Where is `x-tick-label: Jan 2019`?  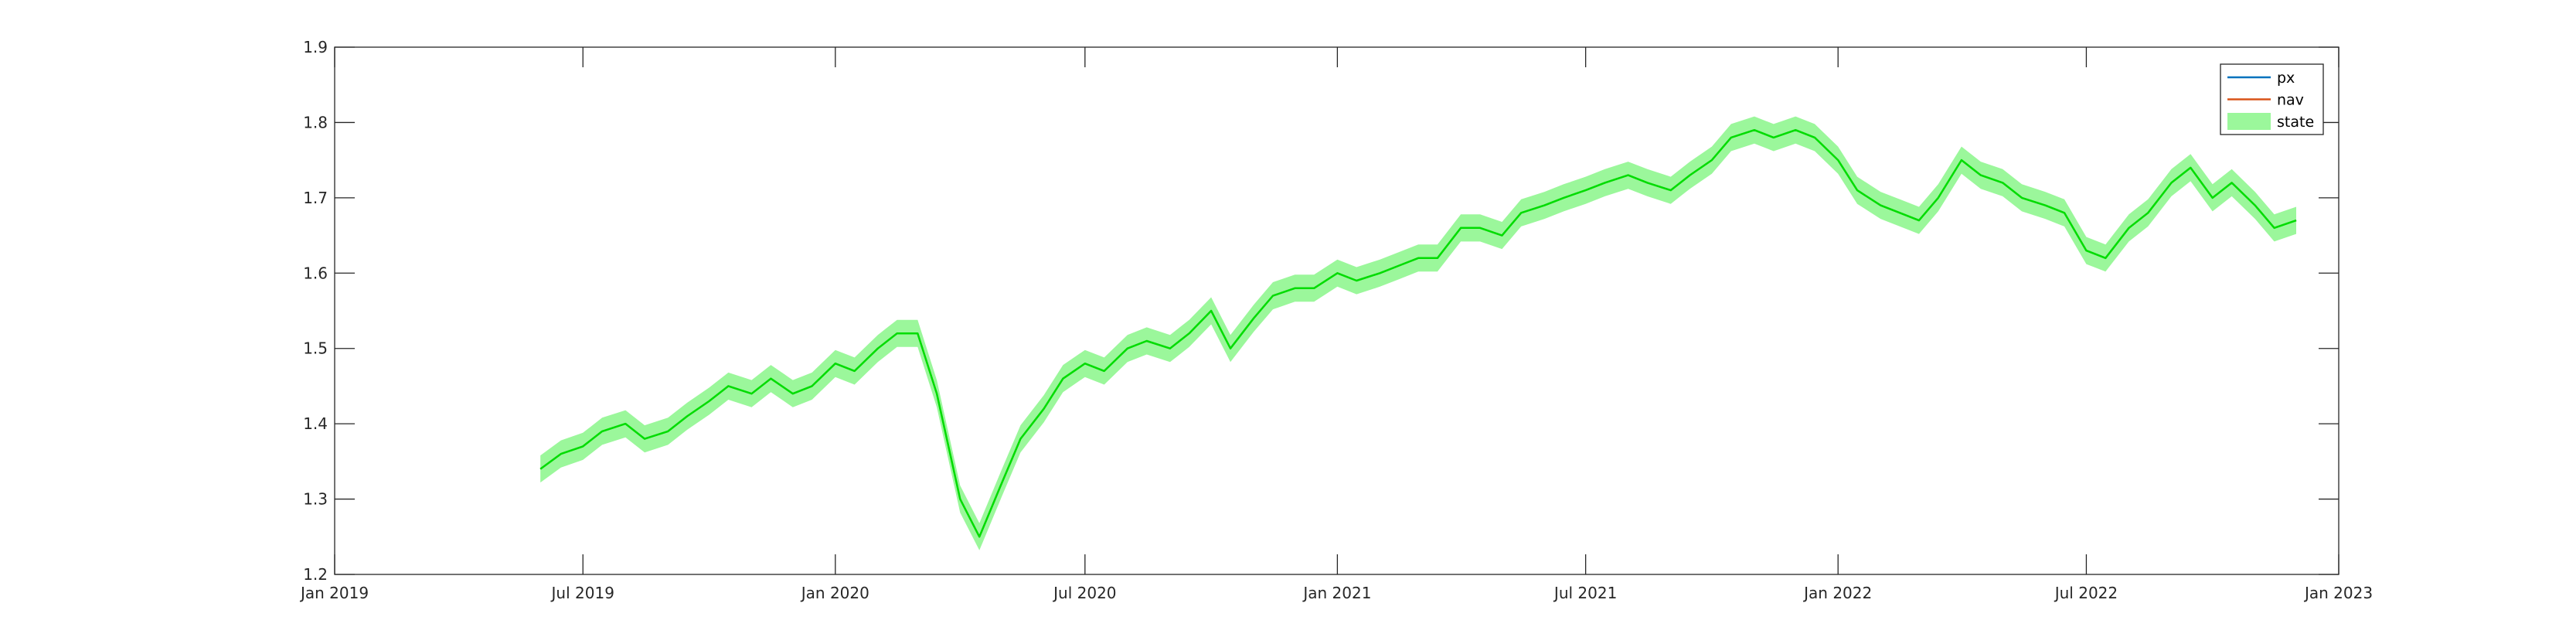 x-tick-label: Jan 2019 is located at coordinates (334, 593).